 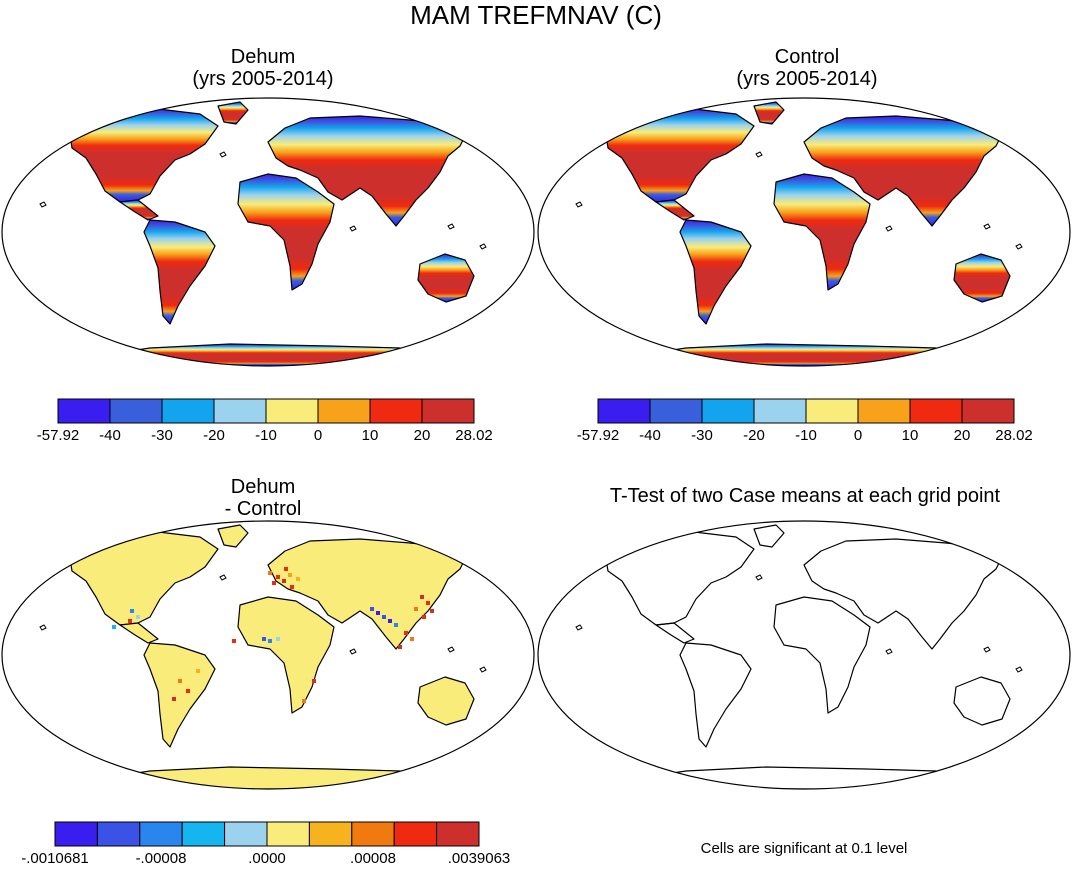 I want to click on colorbar-tick-label: .00008, so click(x=373, y=858).